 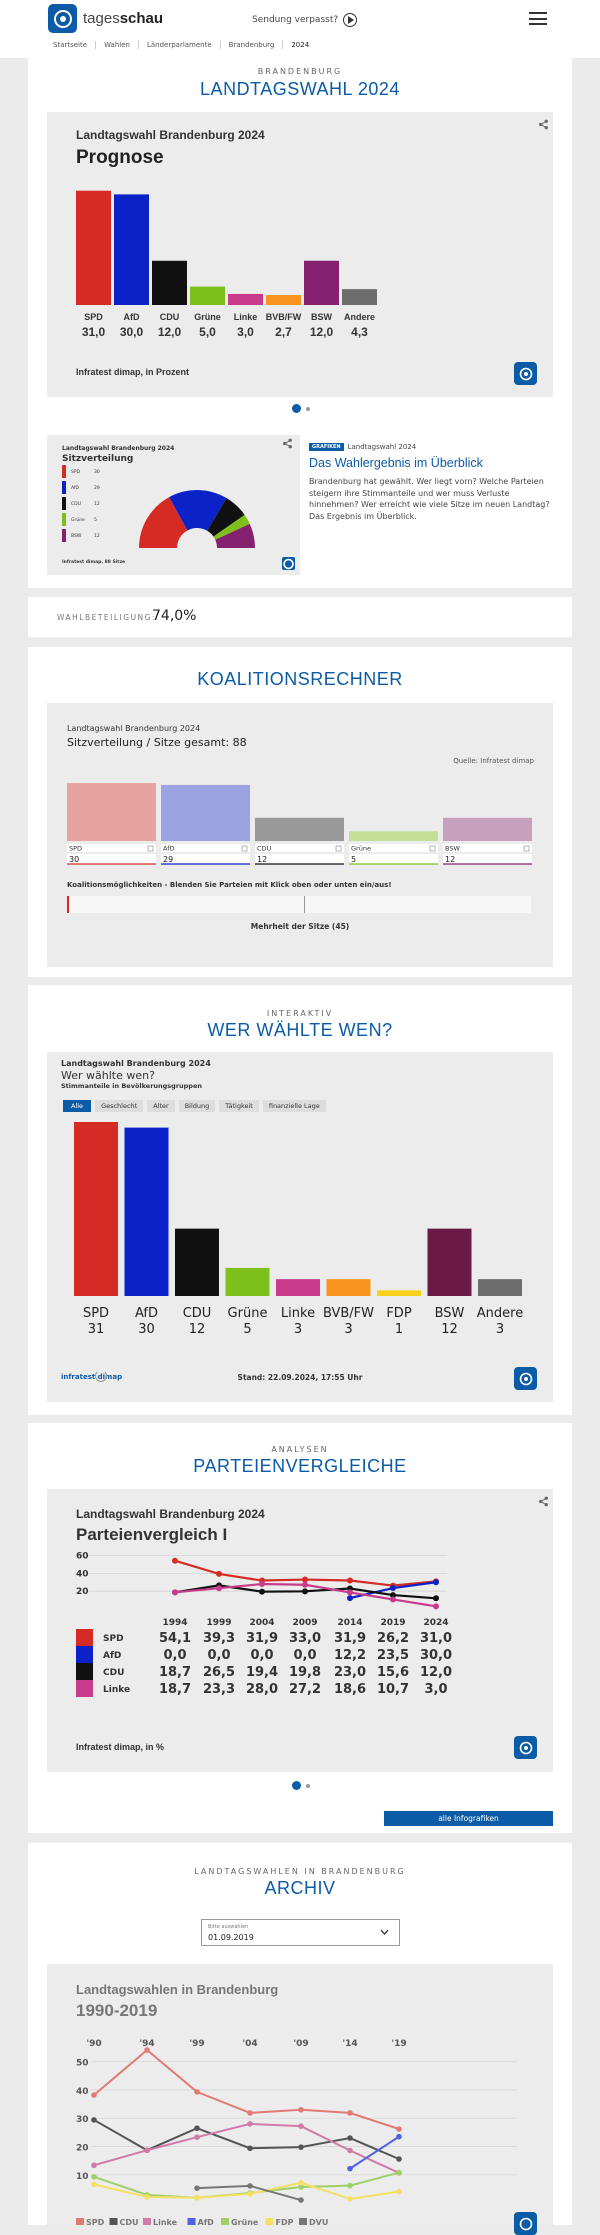 I want to click on tab-taetigkeit: Tätigkeit, so click(x=239, y=1106).